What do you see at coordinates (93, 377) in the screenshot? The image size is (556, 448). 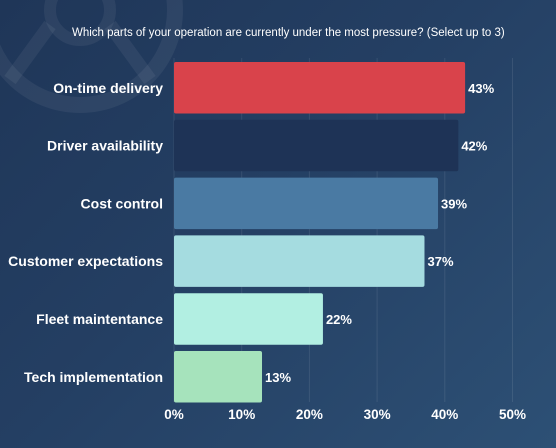 I see `category-label: Tech implementation` at bounding box center [93, 377].